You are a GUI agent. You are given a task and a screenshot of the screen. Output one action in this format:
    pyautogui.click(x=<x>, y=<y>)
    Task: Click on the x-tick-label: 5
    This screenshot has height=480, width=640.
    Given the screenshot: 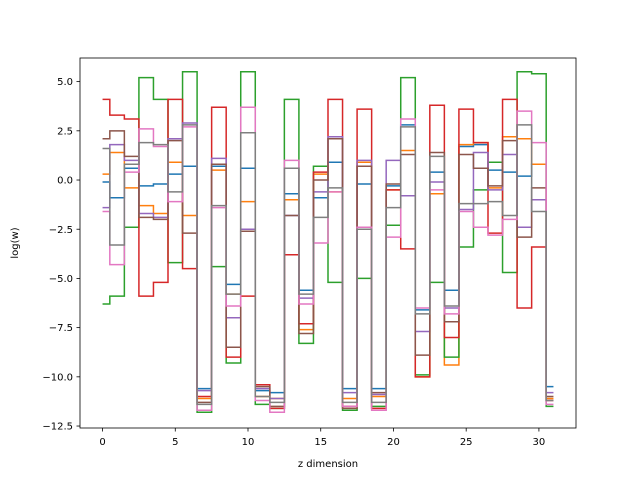 What is the action you would take?
    pyautogui.click(x=175, y=442)
    